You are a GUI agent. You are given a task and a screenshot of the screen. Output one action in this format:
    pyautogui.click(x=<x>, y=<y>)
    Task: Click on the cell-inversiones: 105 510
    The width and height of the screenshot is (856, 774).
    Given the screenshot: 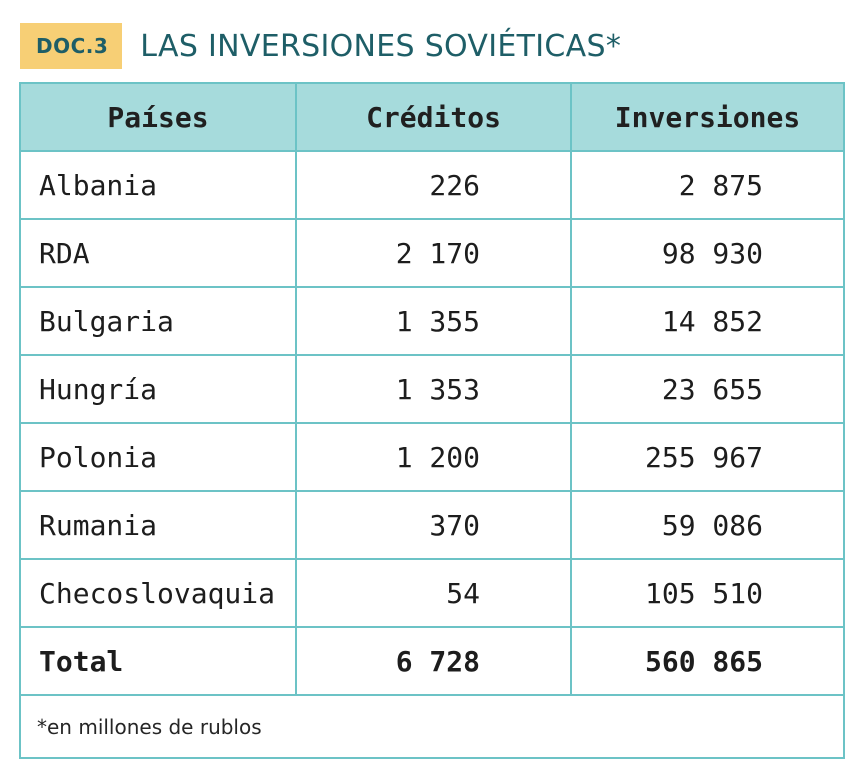 What is the action you would take?
    pyautogui.click(x=706, y=593)
    